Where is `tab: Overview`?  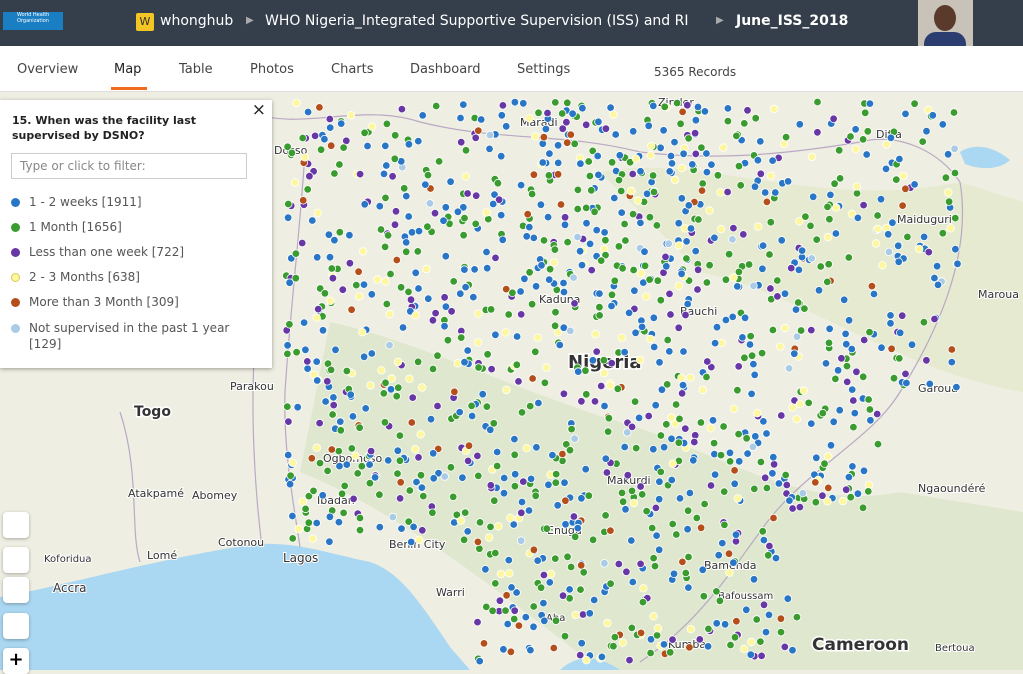
tab: Overview is located at coordinates (48, 69).